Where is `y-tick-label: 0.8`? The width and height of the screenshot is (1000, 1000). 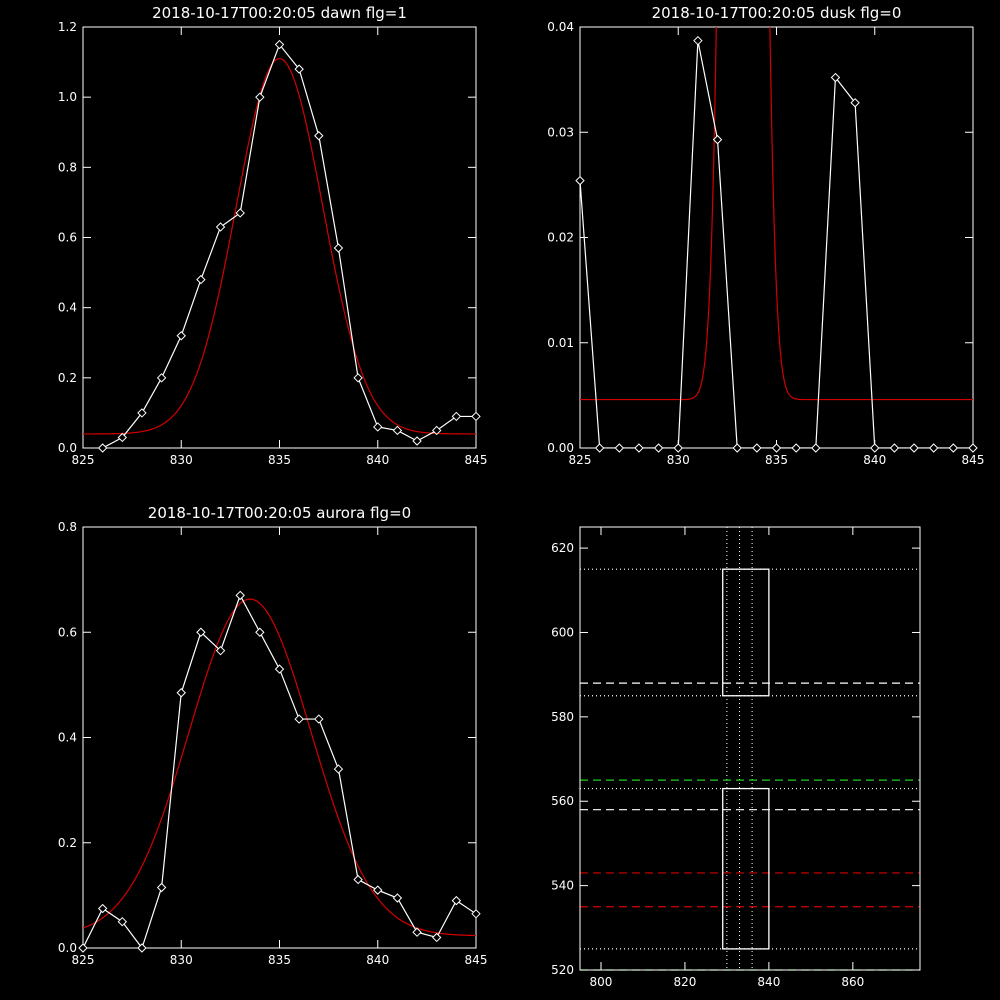
y-tick-label: 0.8 is located at coordinates (67, 527).